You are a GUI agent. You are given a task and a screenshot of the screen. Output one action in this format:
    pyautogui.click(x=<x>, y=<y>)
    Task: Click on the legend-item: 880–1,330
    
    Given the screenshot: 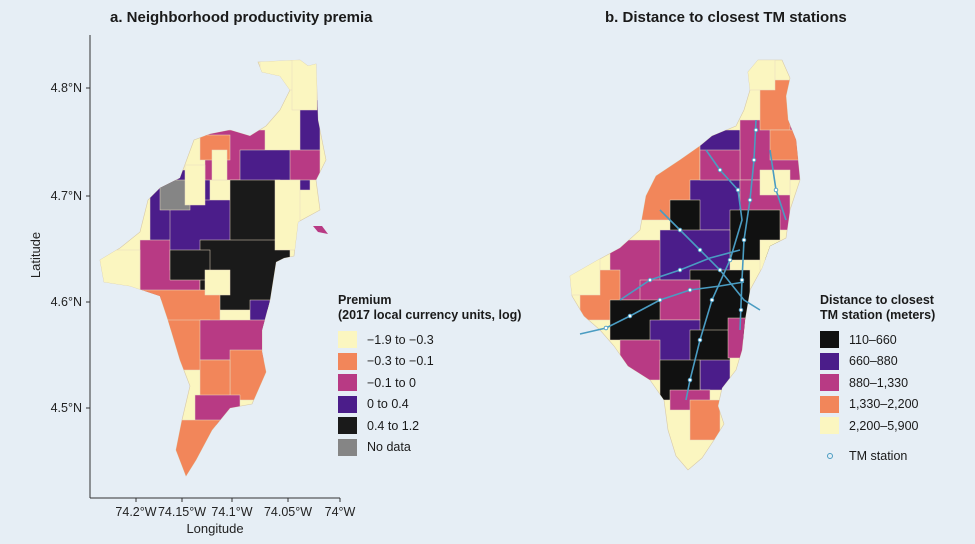 What is the action you would take?
    pyautogui.click(x=895, y=383)
    